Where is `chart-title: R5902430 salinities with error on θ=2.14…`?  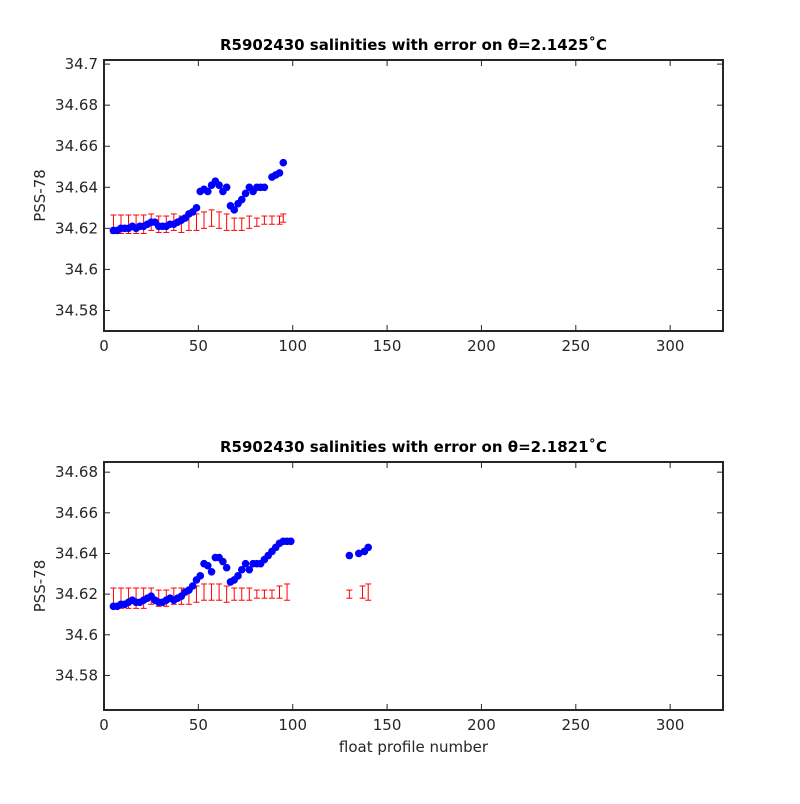 chart-title: R5902430 salinities with error on θ=2.14… is located at coordinates (413, 45).